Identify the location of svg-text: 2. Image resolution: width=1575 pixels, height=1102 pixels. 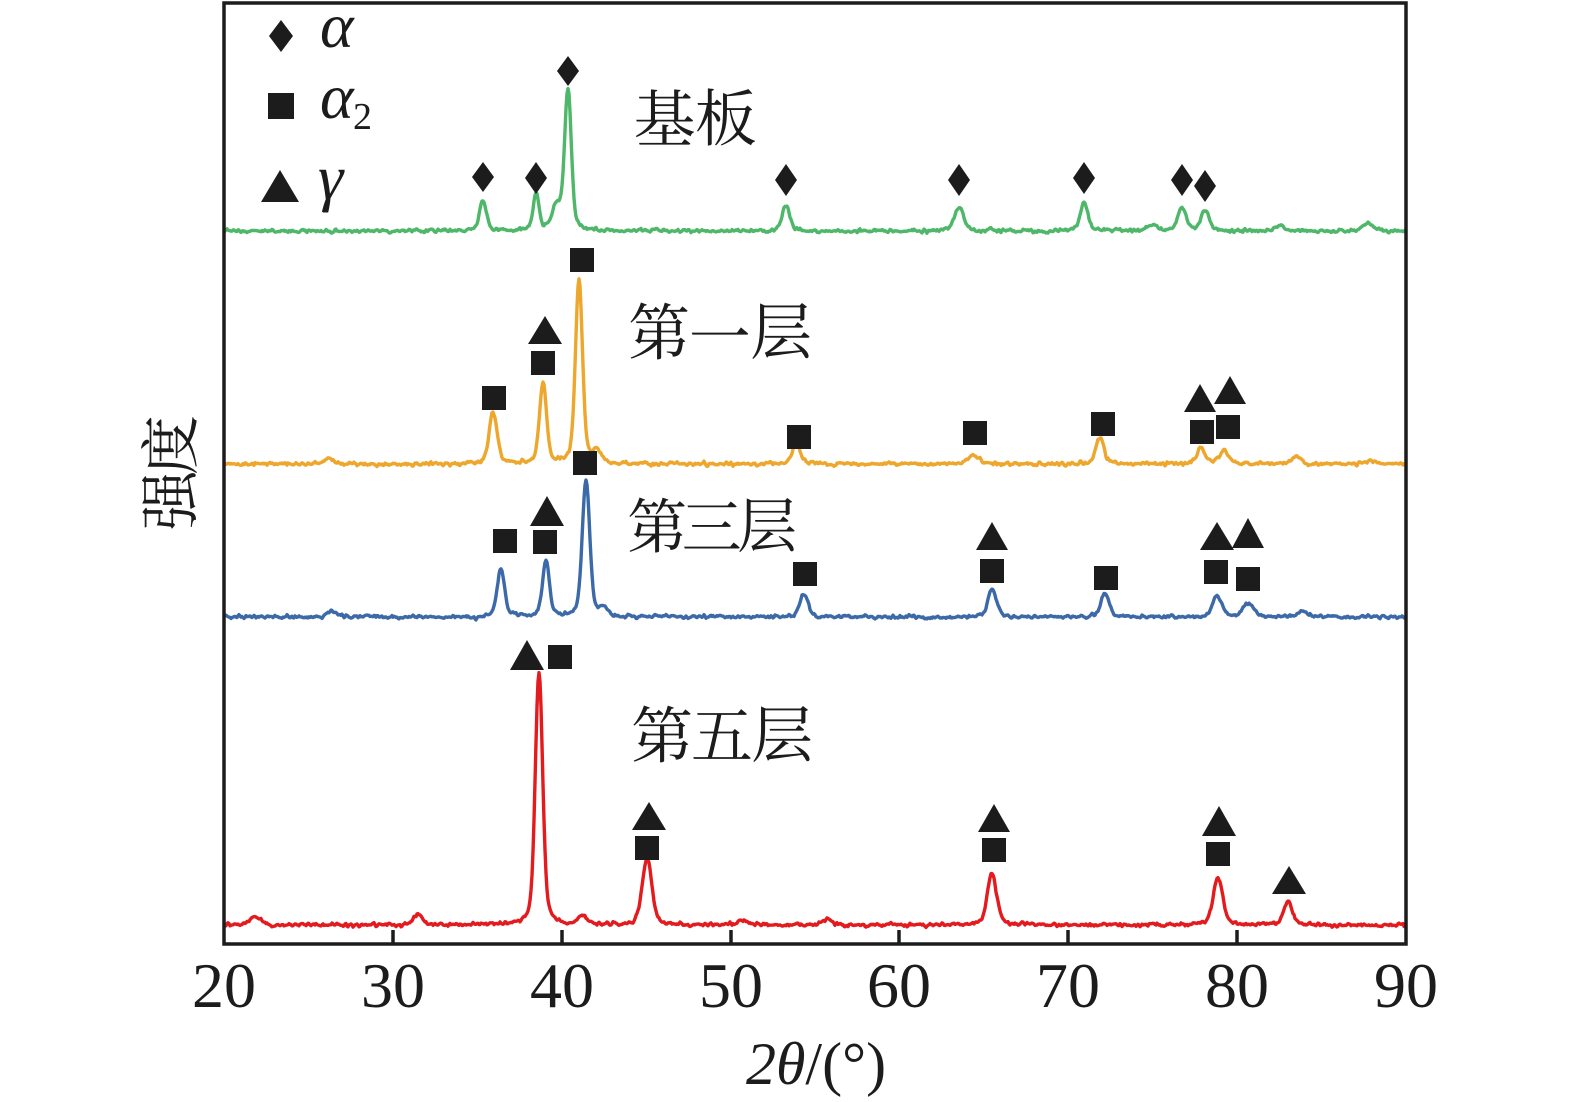
(362, 117).